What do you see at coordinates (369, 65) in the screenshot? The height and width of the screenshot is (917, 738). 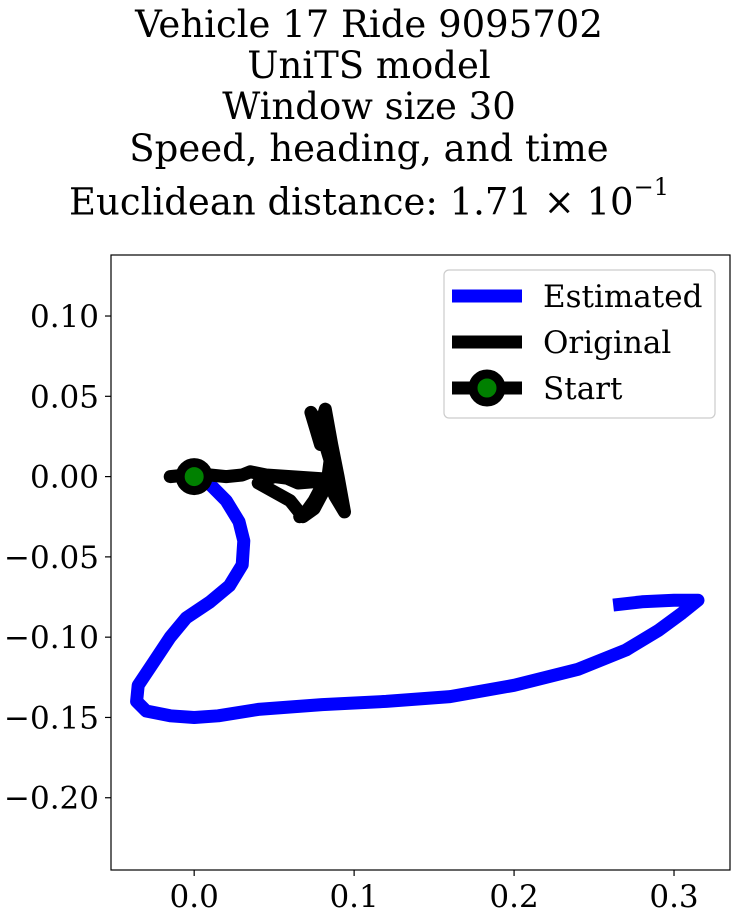 I see `title-line-2: UniTS model` at bounding box center [369, 65].